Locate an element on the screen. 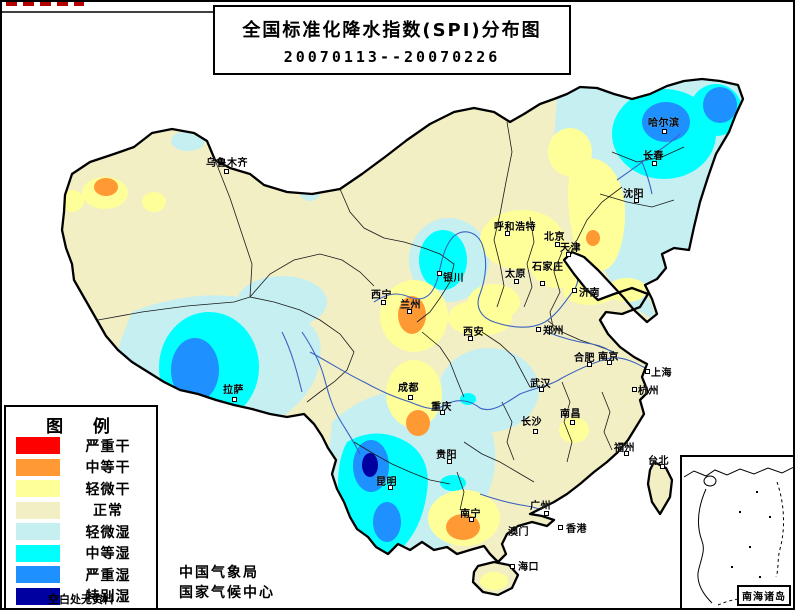  city-label: 西安 is located at coordinates (473, 332).